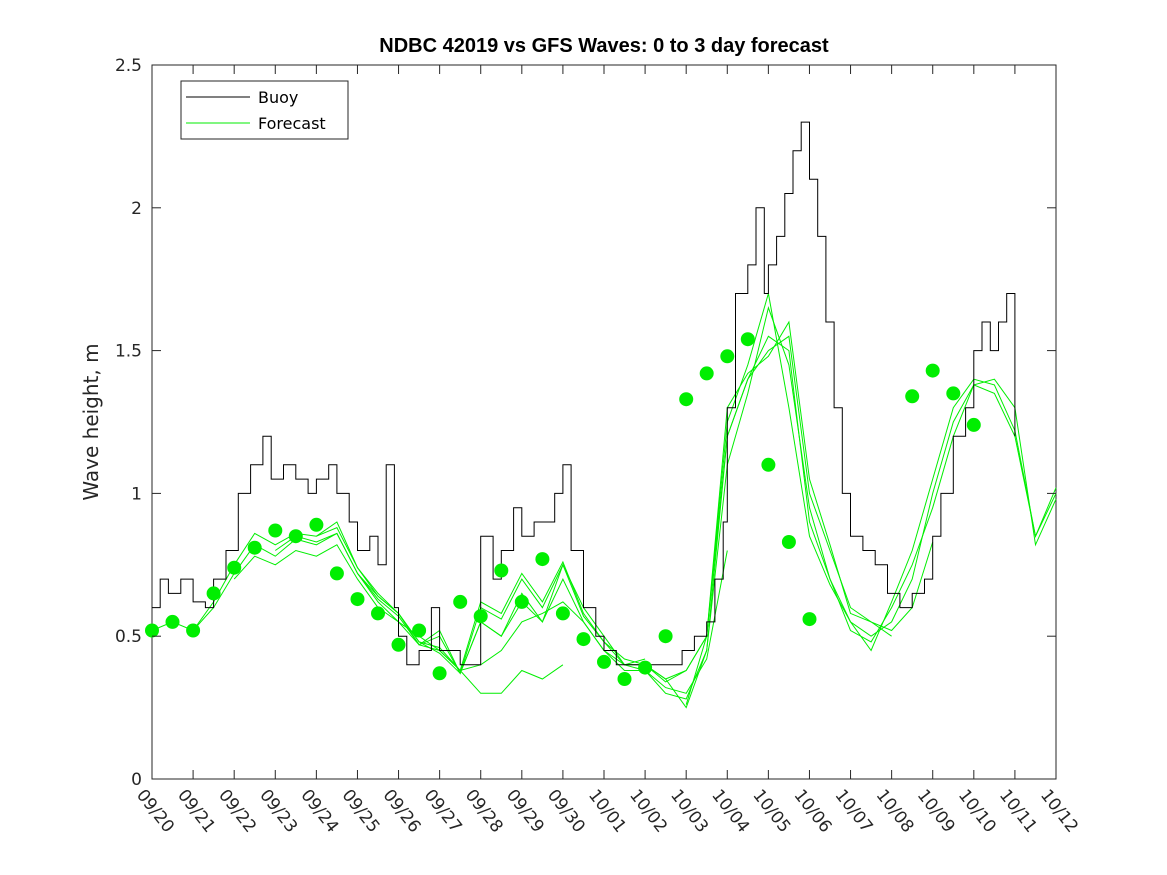 The image size is (1167, 875). I want to click on y-tick-label: 0.5, so click(128, 637).